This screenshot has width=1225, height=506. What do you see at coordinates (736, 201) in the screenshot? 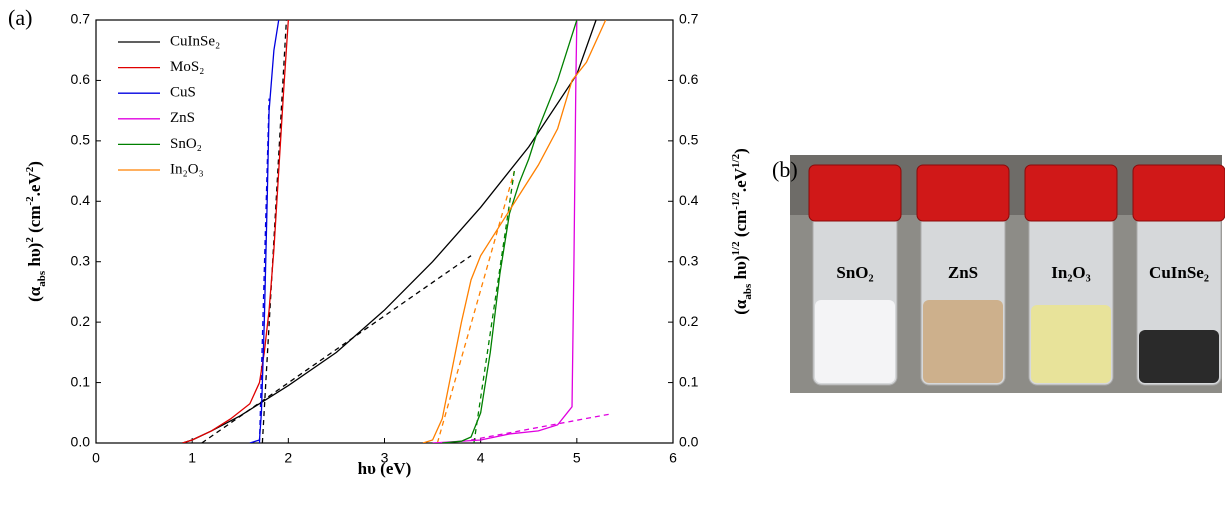
I see `label-part: -1/2` at bounding box center [736, 201].